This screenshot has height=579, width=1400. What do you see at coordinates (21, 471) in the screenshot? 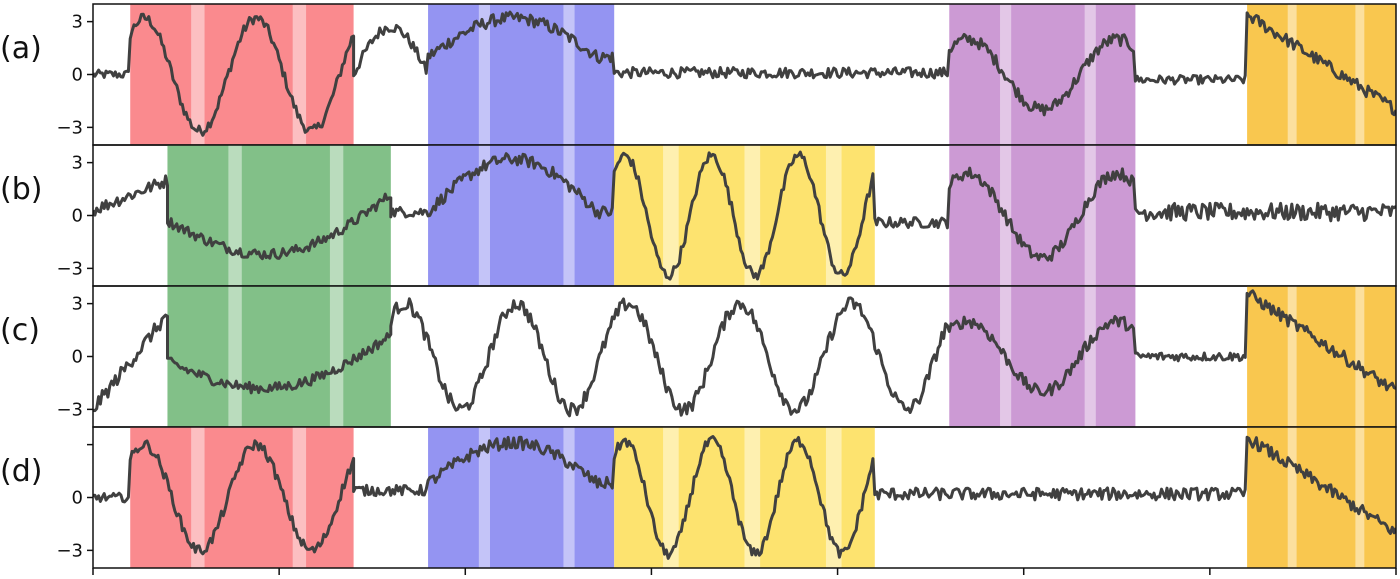
I see `panel-label: (d)` at bounding box center [21, 471].